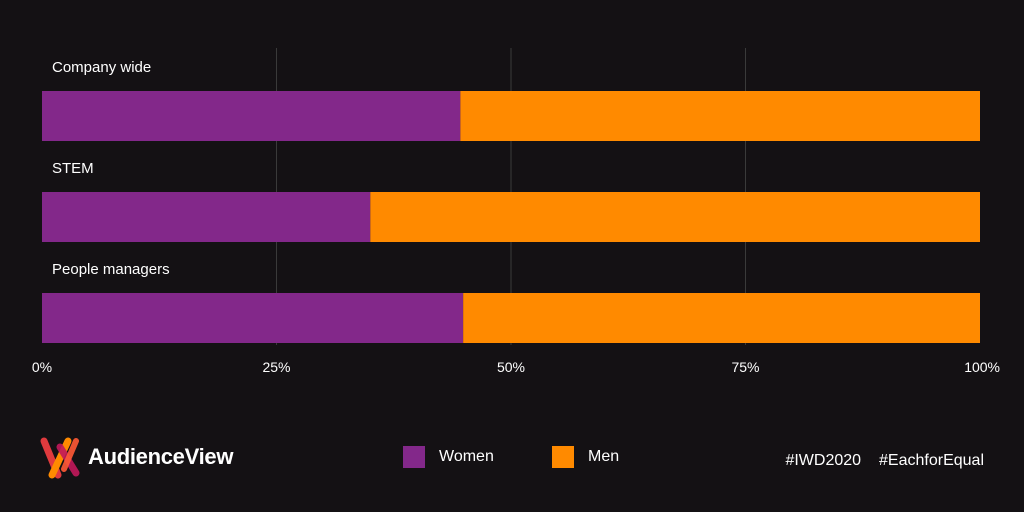 The image size is (1024, 512). I want to click on category-label-stem: STEM, so click(73, 168).